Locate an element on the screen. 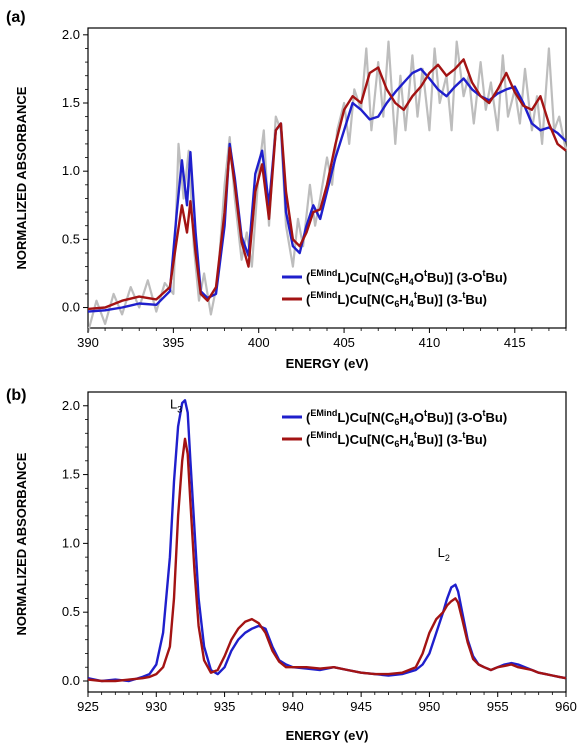  legend-label-3-otbu-a: (EMindL)Cu[N(C6H4OtBu)] (3-OtBu) is located at coordinates (406, 277).